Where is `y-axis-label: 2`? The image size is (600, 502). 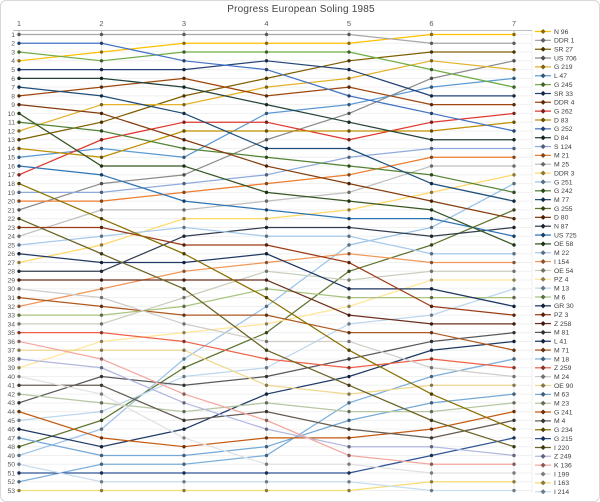
y-axis-label: 2 is located at coordinates (13, 44).